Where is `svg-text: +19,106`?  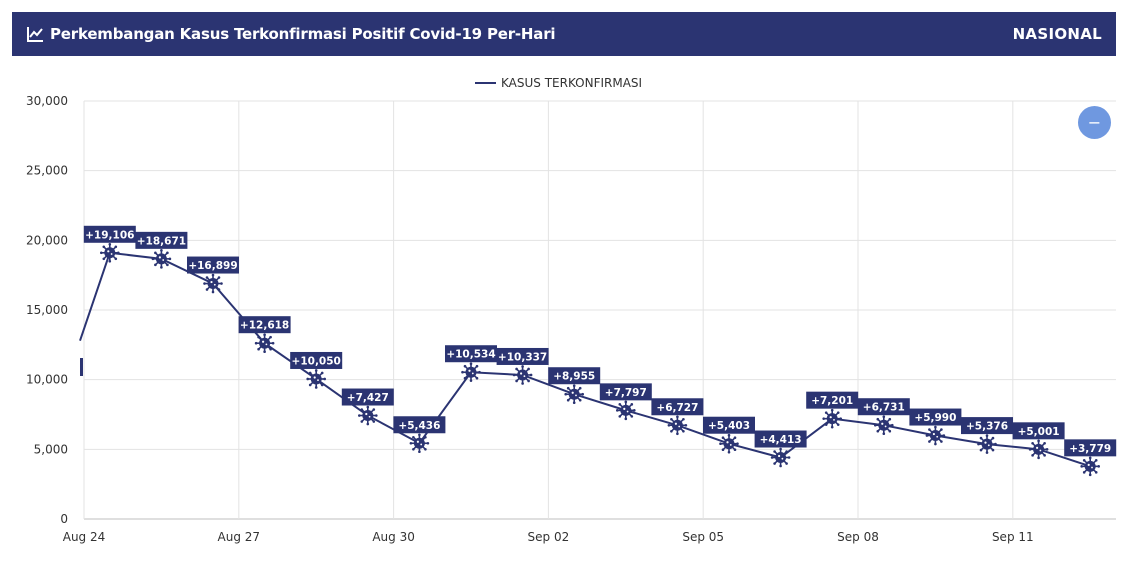
svg-text: +19,106 is located at coordinates (109, 235).